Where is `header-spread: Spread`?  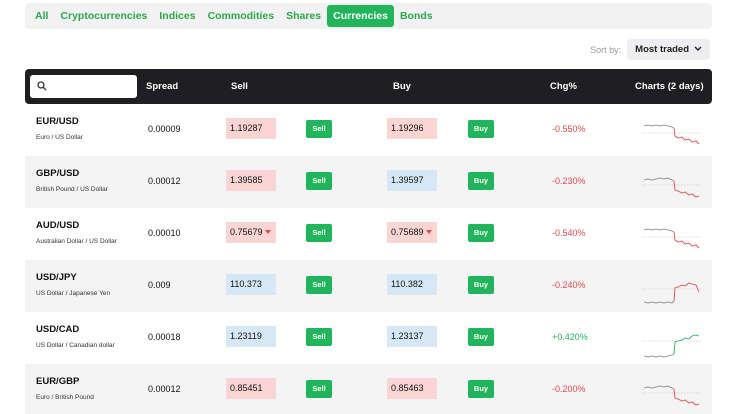 header-spread: Spread is located at coordinates (162, 86).